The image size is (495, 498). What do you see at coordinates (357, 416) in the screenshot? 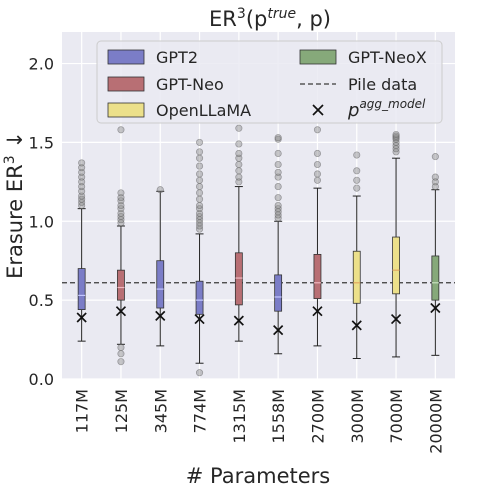
I see `x-tick-label: 3000M` at bounding box center [357, 416].